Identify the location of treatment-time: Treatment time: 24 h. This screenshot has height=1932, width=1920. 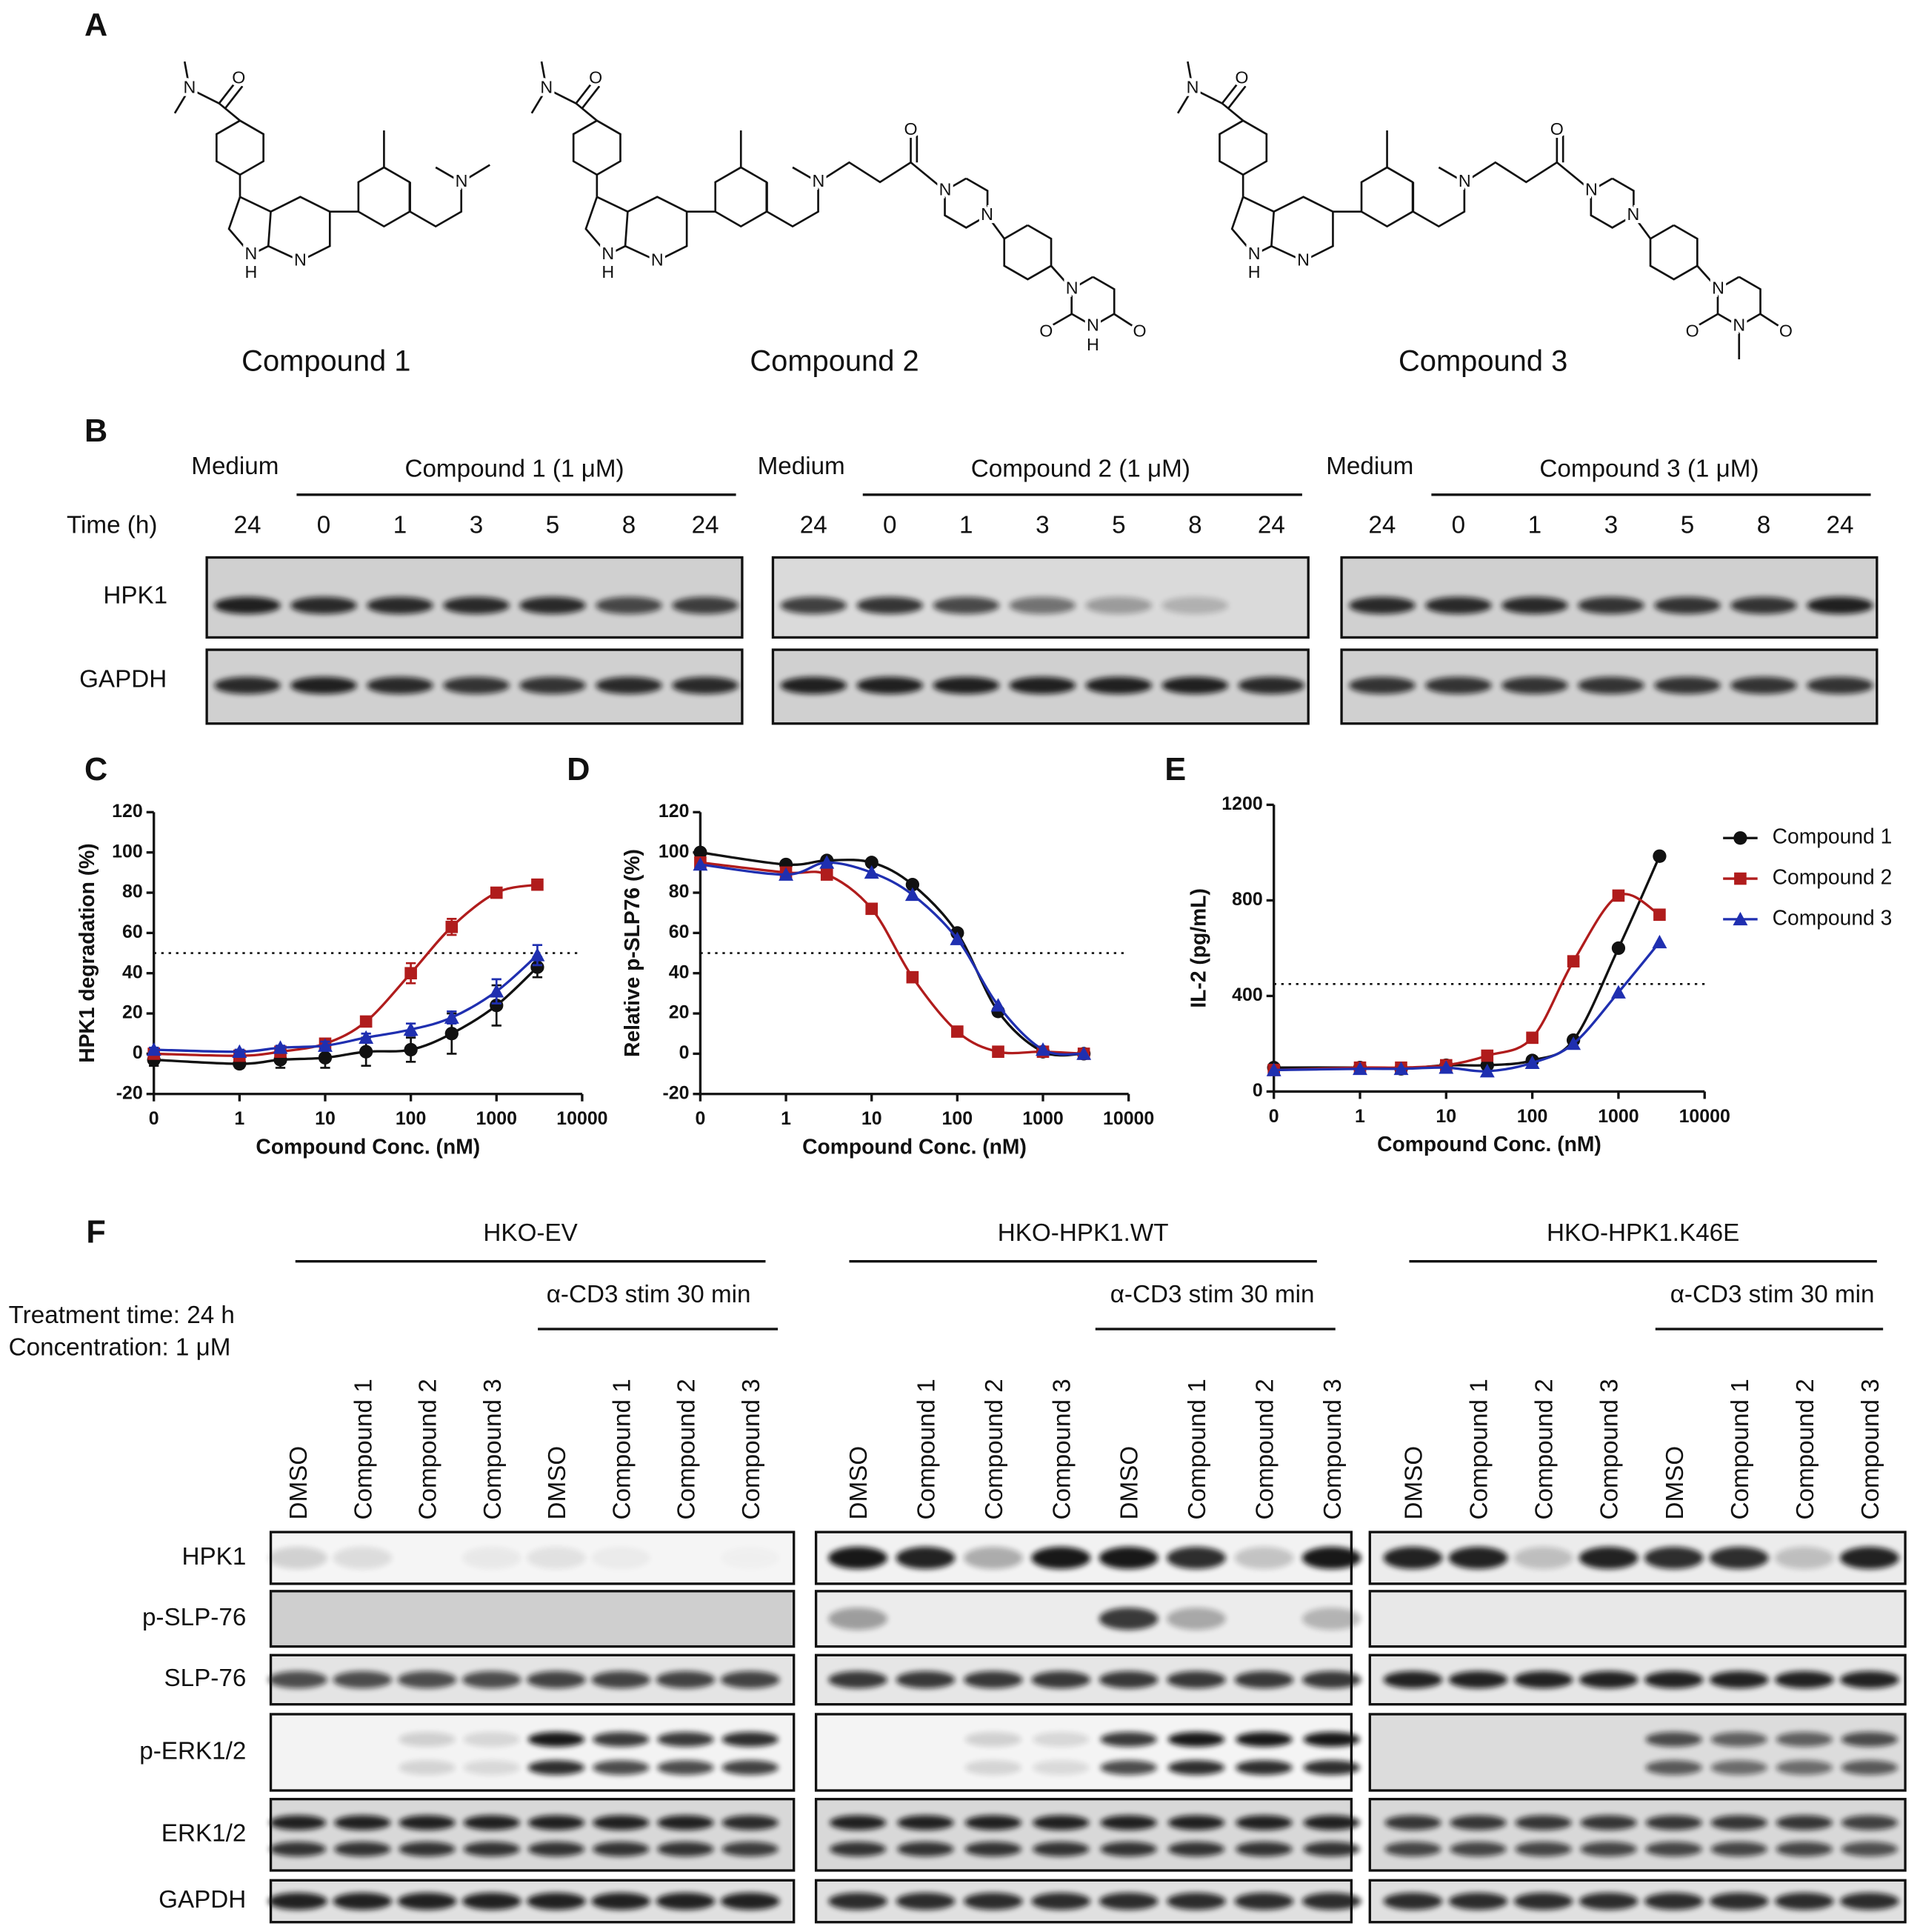
(122, 1316).